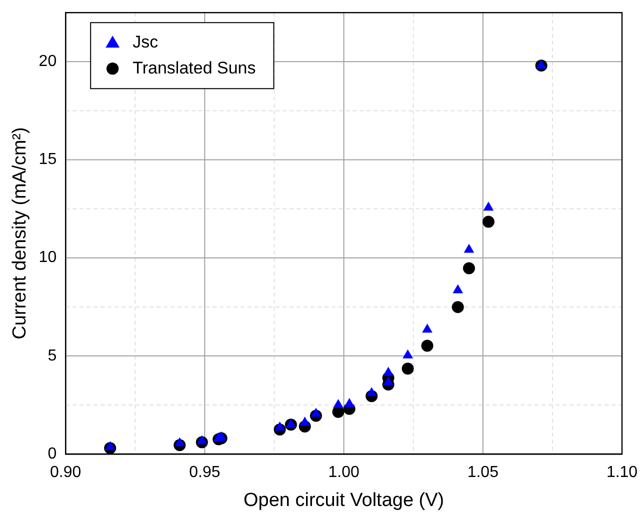 This screenshot has height=521, width=642. What do you see at coordinates (52, 355) in the screenshot?
I see `y-tick-label: 5` at bounding box center [52, 355].